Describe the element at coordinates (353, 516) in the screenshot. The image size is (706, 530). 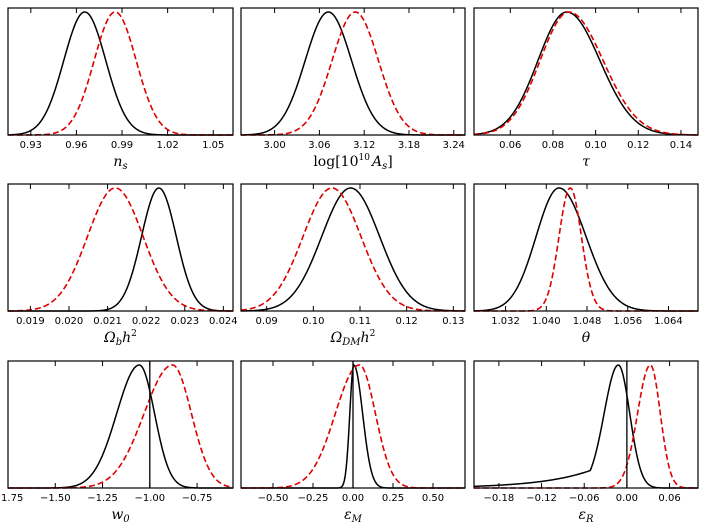
I see `axis-title-epsM: εM` at that location.